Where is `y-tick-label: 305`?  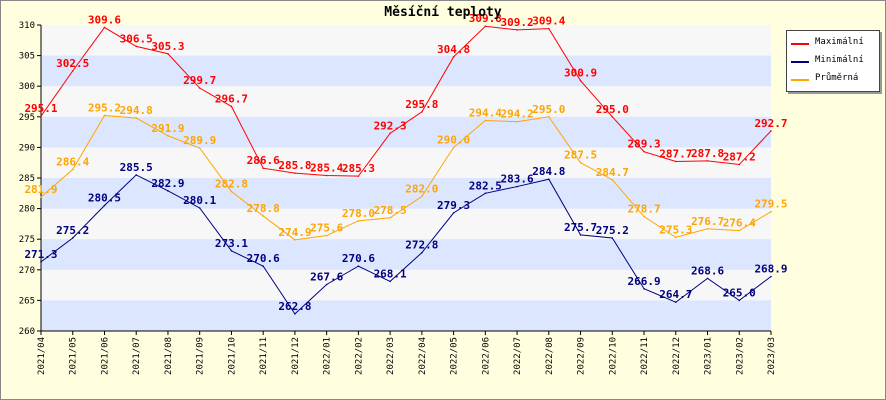 y-tick-label: 305 is located at coordinates (27, 57).